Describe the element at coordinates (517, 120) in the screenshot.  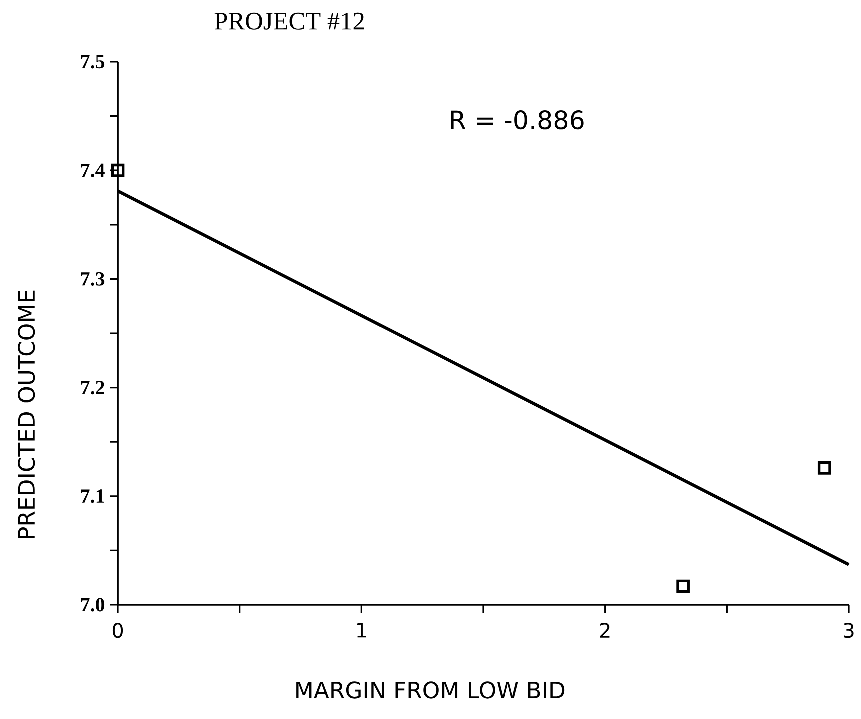
I see `annotation: R = -0.886` at that location.